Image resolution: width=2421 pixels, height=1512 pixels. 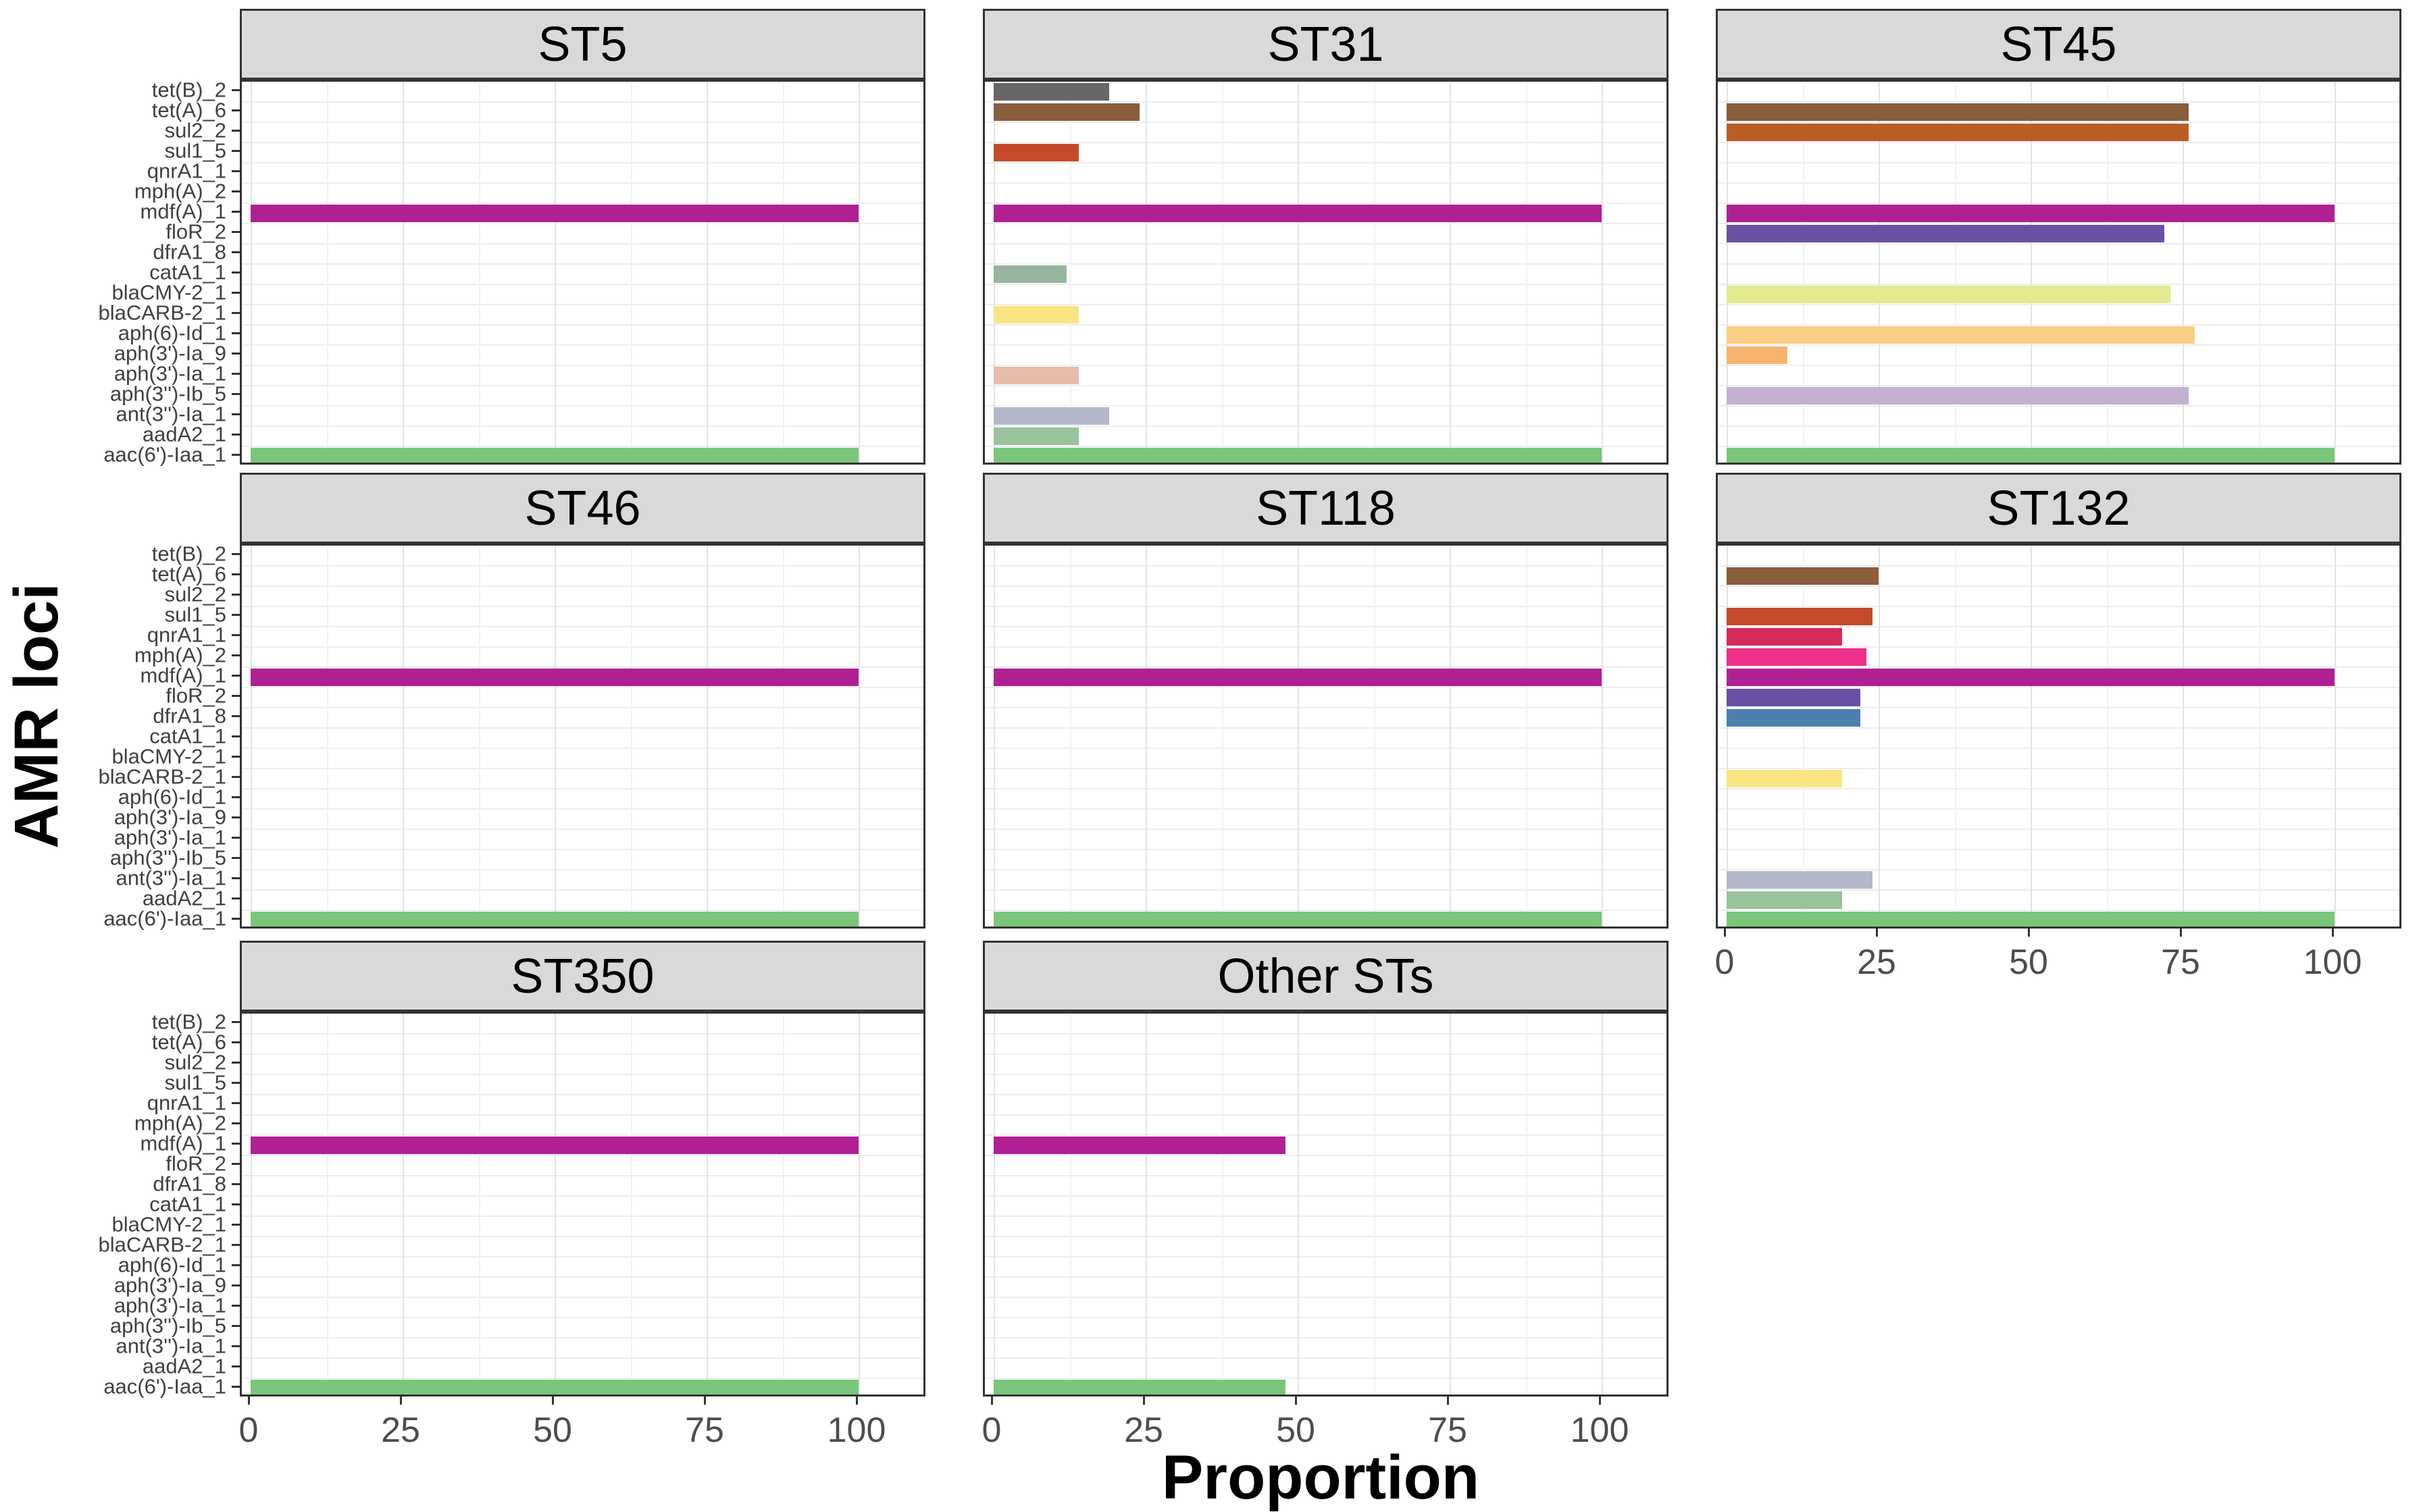 What do you see at coordinates (186, 1103) in the screenshot?
I see `y-tick-label: qnrA1_1` at bounding box center [186, 1103].